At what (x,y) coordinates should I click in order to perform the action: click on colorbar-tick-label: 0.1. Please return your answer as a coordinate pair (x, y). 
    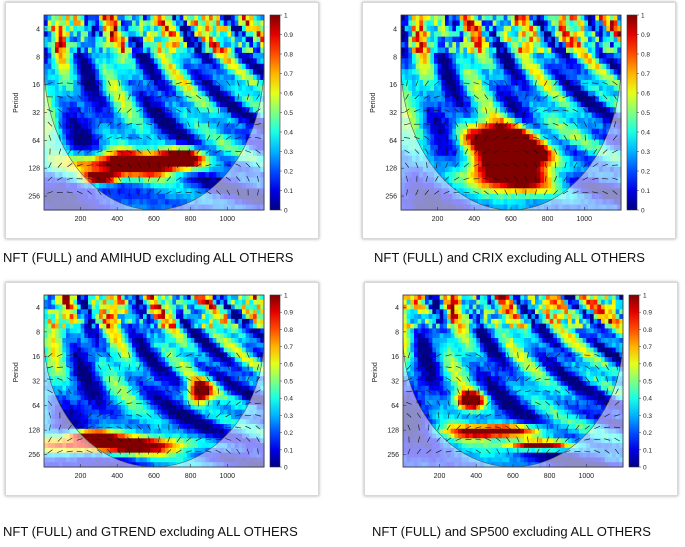
    Looking at the image, I should click on (288, 191).